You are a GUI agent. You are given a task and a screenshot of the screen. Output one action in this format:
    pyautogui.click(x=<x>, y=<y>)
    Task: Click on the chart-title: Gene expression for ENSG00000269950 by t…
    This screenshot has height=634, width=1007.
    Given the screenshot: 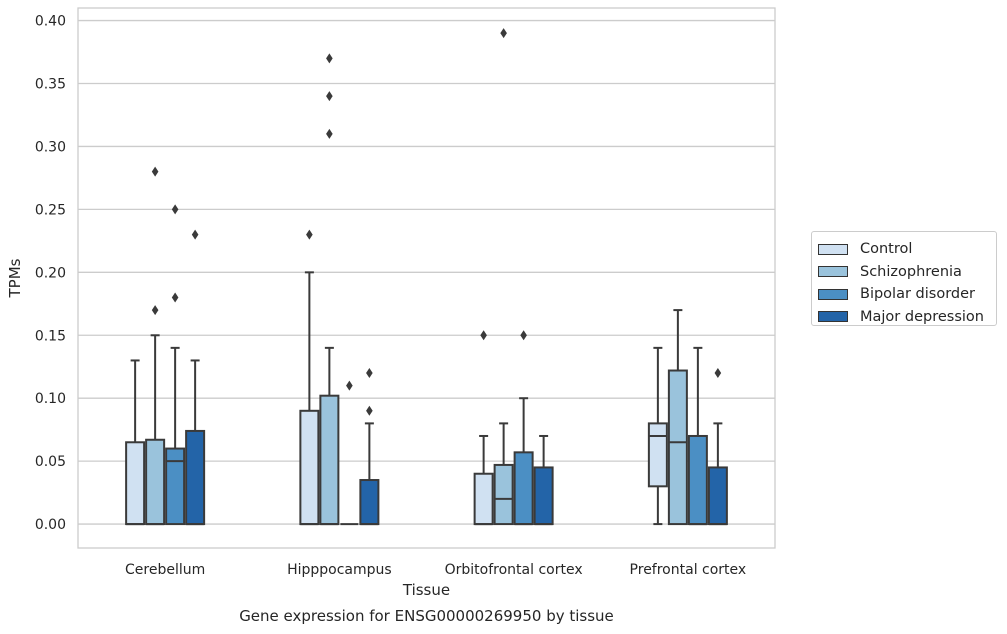 What is the action you would take?
    pyautogui.click(x=426, y=616)
    